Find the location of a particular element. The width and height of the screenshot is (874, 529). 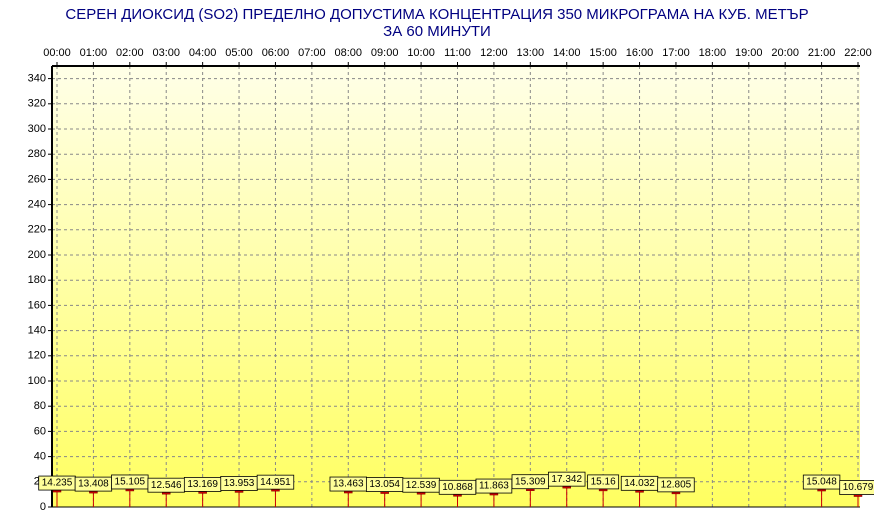

x-tick-label: 06:00 is located at coordinates (276, 53).